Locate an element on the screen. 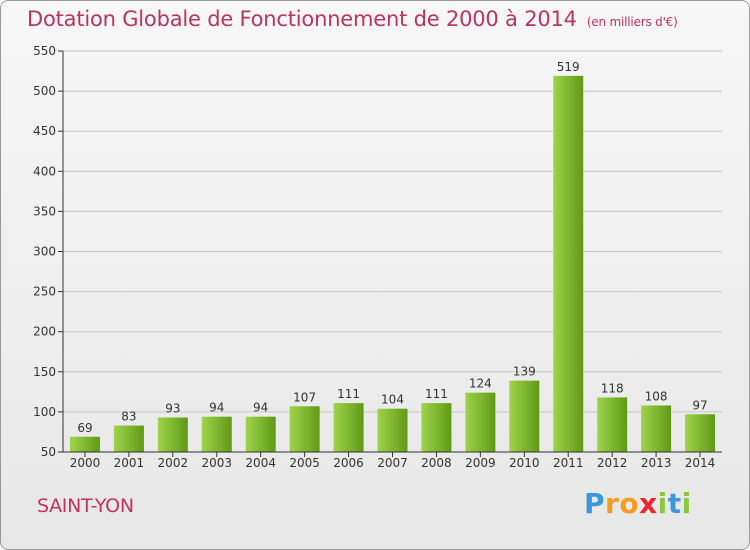 This screenshot has width=750, height=550. y-tick-label: 300 is located at coordinates (44, 252).